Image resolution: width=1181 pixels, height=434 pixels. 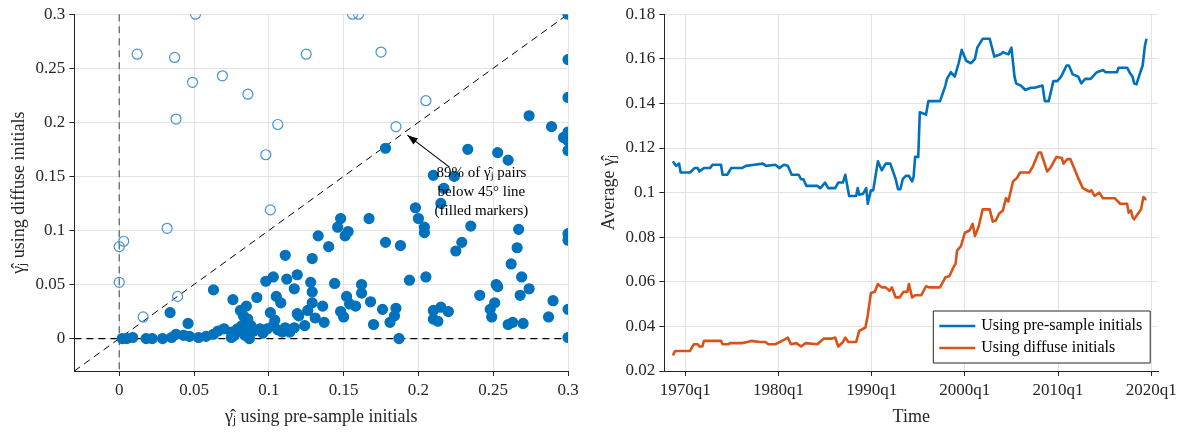 I want to click on y-tick-label: 0.04, so click(x=640, y=325).